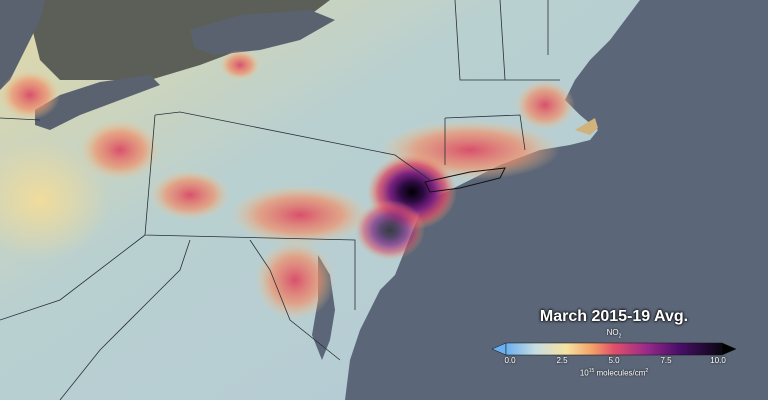  Describe the element at coordinates (591, 371) in the screenshot. I see `units-exponent: 15` at that location.